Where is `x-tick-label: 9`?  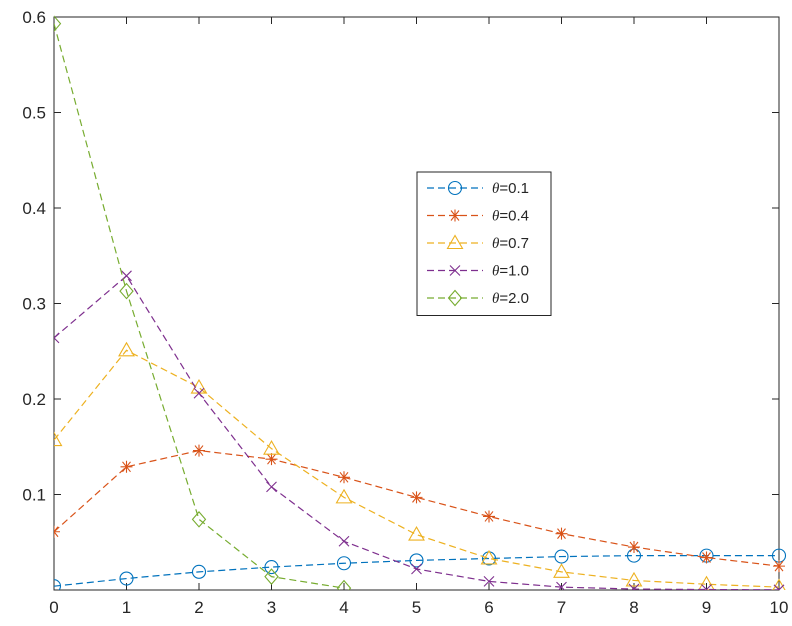
x-tick-label: 9 is located at coordinates (706, 607).